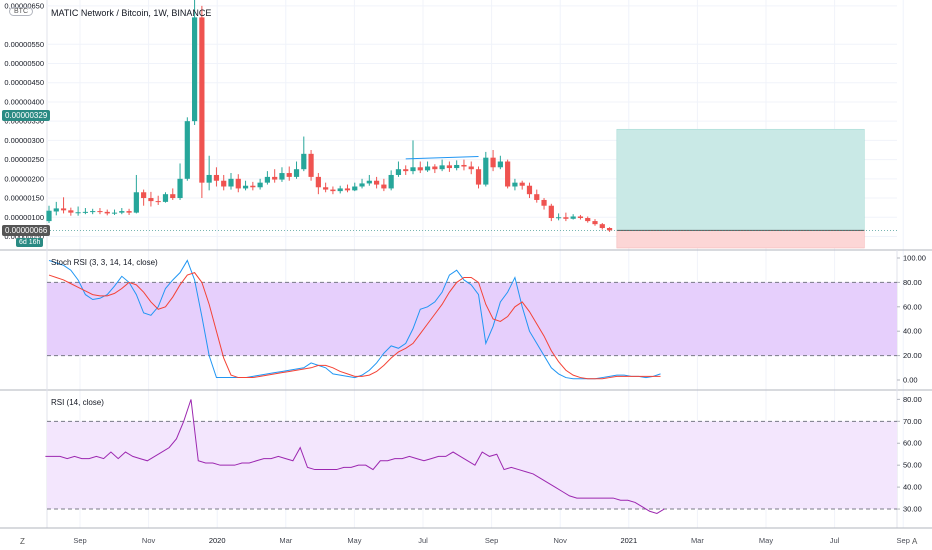 The image size is (932, 550). Describe the element at coordinates (24, 101) in the screenshot. I see `price-tick-label: 0.00000400` at that location.